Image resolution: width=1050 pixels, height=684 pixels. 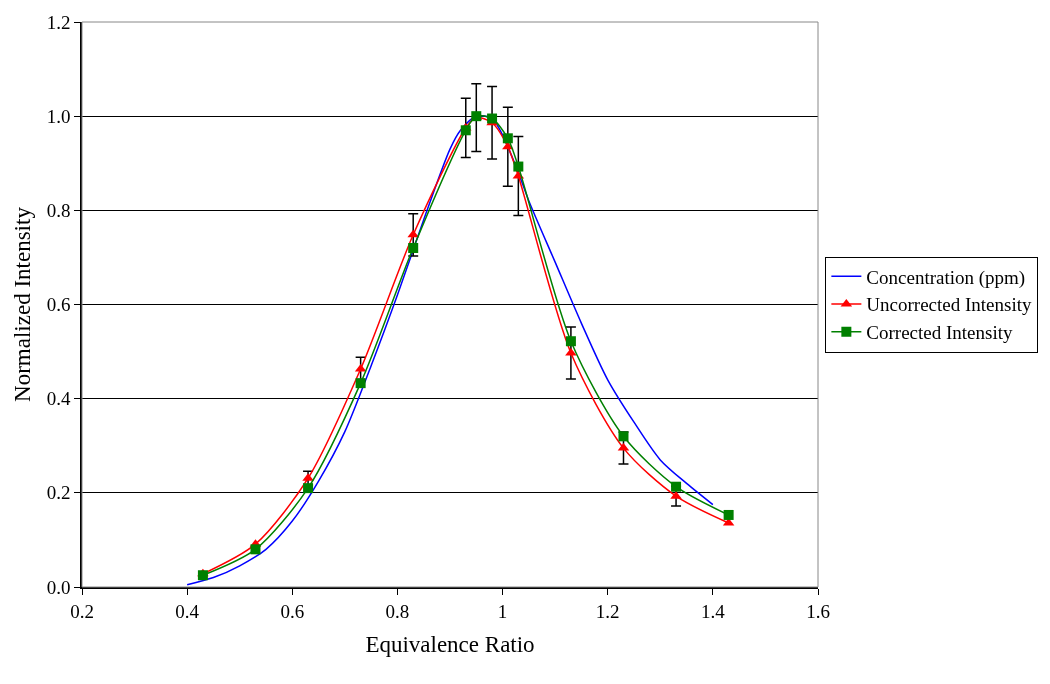 I want to click on x-tick-label: 1.2, so click(x=607, y=611).